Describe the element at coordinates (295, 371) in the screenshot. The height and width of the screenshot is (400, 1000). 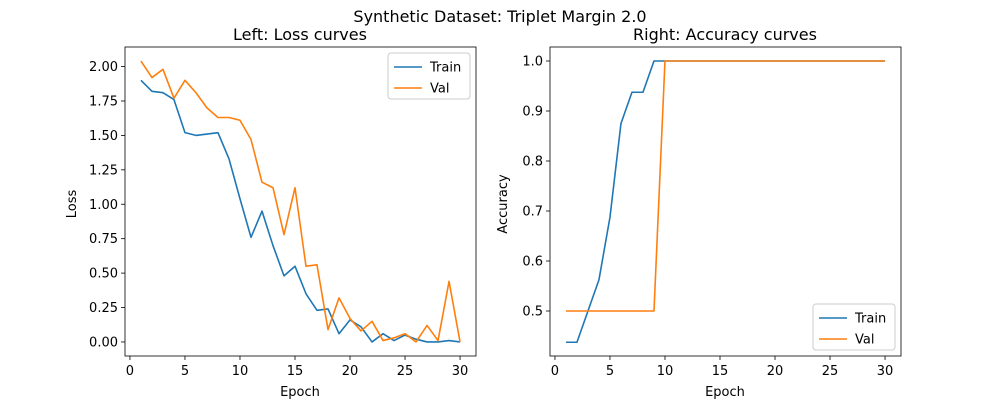
I see `loss-xtick-label: 15` at that location.